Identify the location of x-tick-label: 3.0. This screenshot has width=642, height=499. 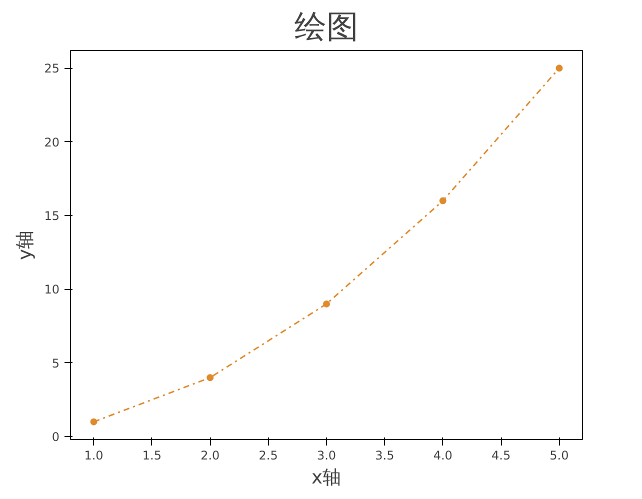
(326, 455).